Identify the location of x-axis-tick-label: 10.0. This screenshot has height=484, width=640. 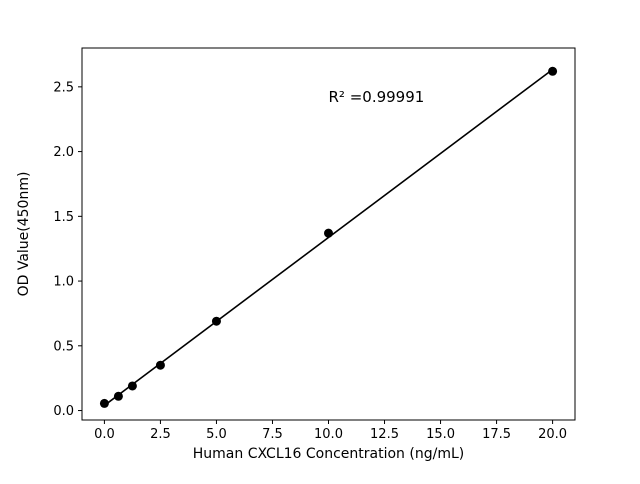
(328, 434).